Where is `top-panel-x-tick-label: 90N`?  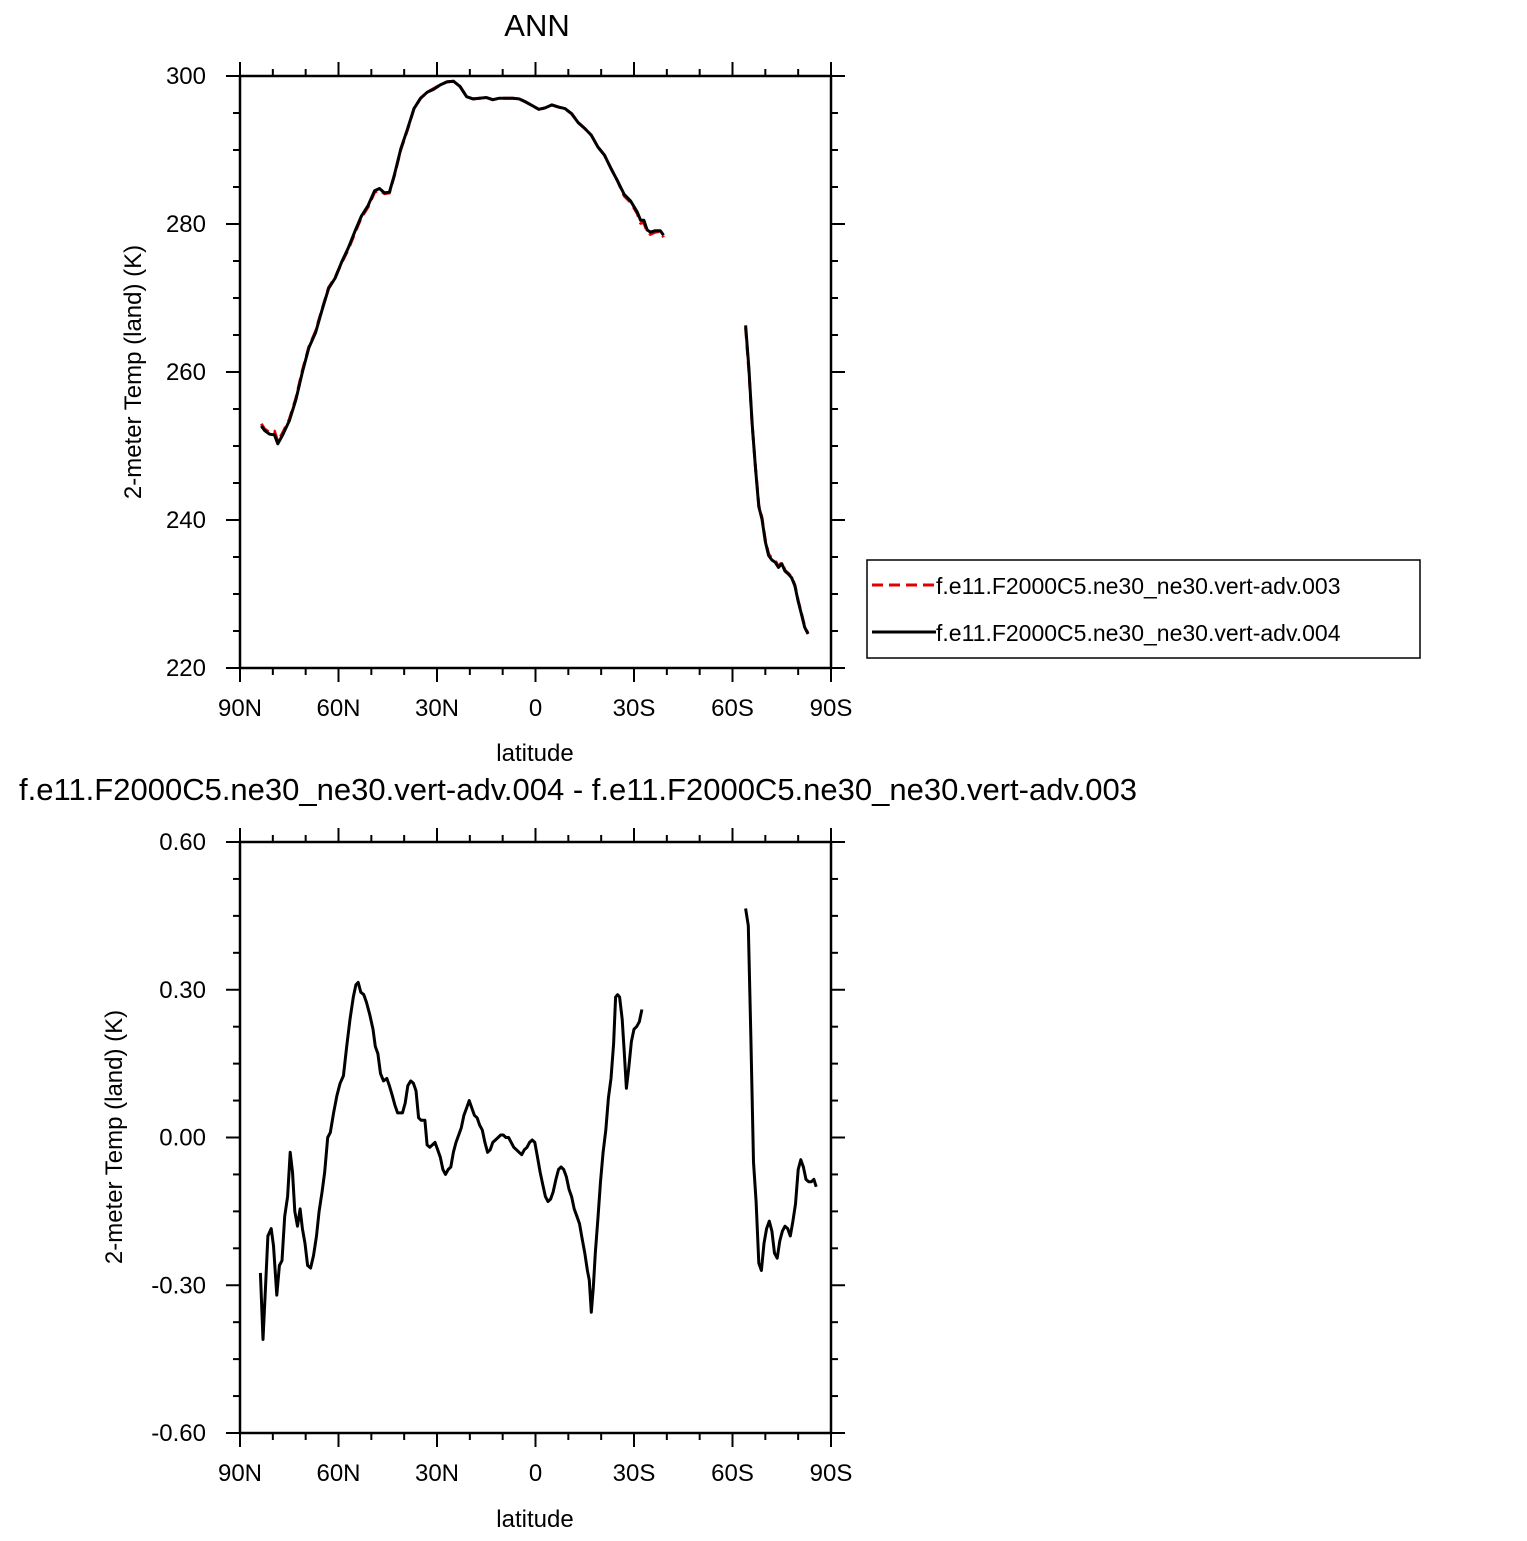 top-panel-x-tick-label: 90N is located at coordinates (240, 708).